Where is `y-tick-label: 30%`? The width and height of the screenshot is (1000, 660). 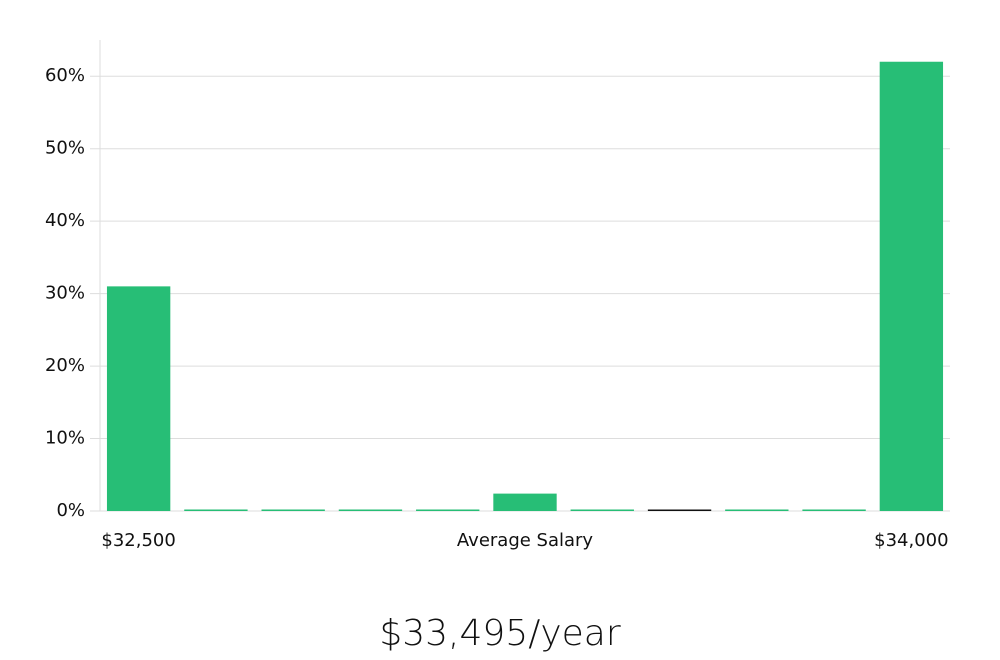 y-tick-label: 30% is located at coordinates (65, 293).